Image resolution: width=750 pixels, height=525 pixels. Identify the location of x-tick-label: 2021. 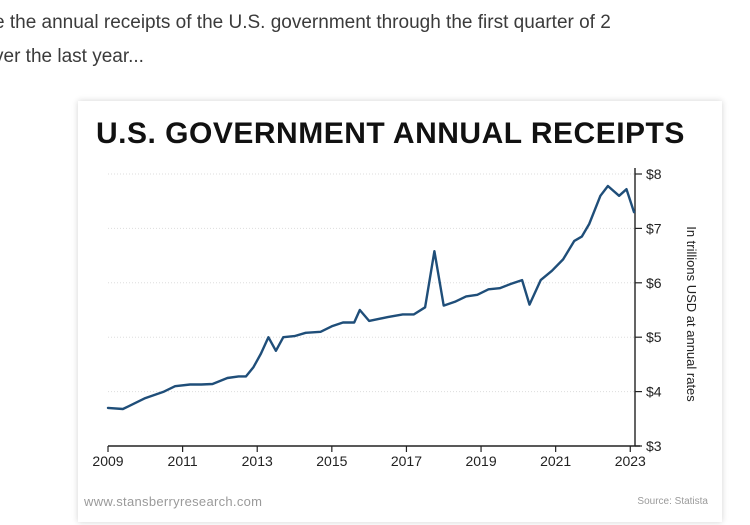
(555, 461).